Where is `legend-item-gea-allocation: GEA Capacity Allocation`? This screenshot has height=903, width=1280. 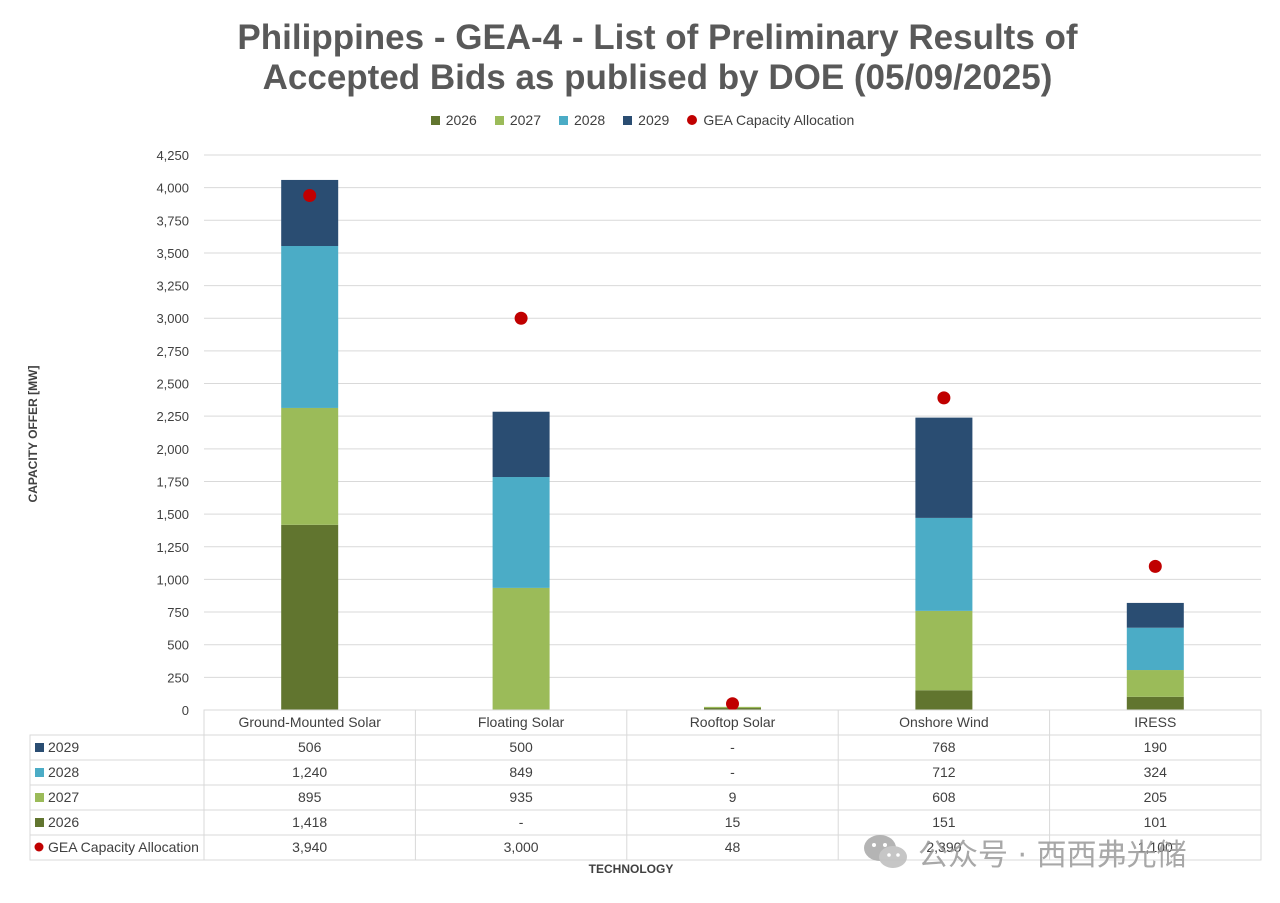 legend-item-gea-allocation: GEA Capacity Allocation is located at coordinates (770, 120).